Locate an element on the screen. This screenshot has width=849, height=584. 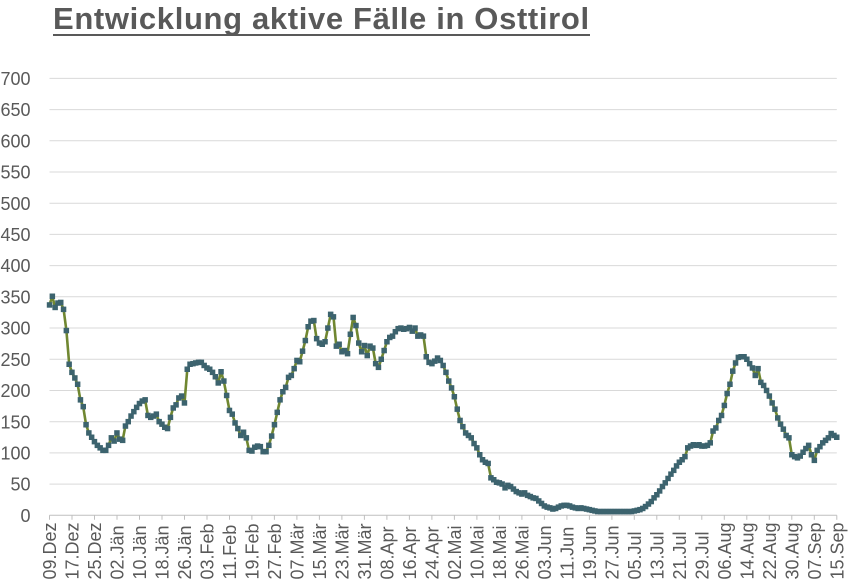
svg-text: 26.Jän is located at coordinates (185, 552).